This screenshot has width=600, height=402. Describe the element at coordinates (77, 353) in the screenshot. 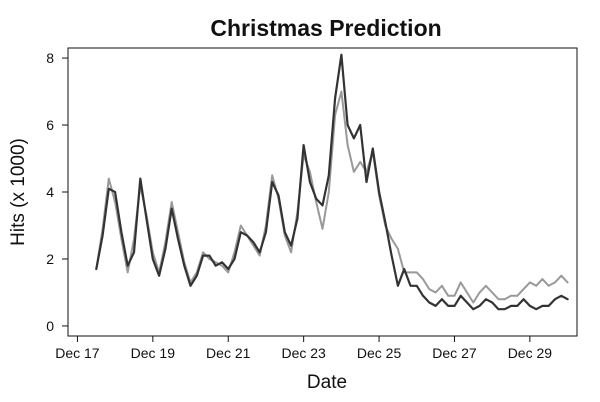

I see `x-tick-label: Dec 17` at that location.